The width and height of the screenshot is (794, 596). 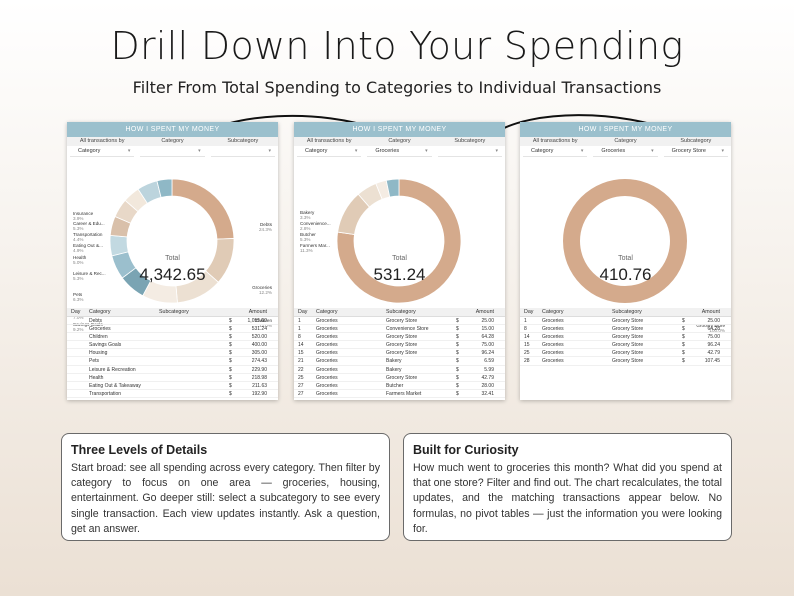 What do you see at coordinates (301, 361) in the screenshot?
I see `cell-day: 21` at bounding box center [301, 361].